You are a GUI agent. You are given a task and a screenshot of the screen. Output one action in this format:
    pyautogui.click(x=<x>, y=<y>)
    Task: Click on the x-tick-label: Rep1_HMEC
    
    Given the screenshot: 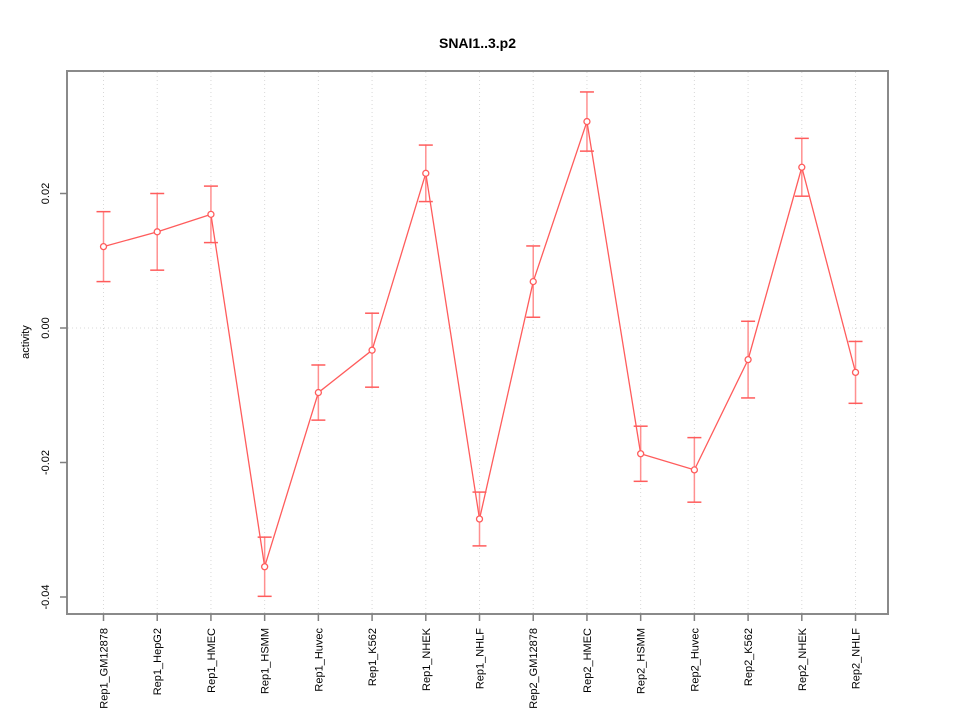 What is the action you would take?
    pyautogui.click(x=212, y=660)
    